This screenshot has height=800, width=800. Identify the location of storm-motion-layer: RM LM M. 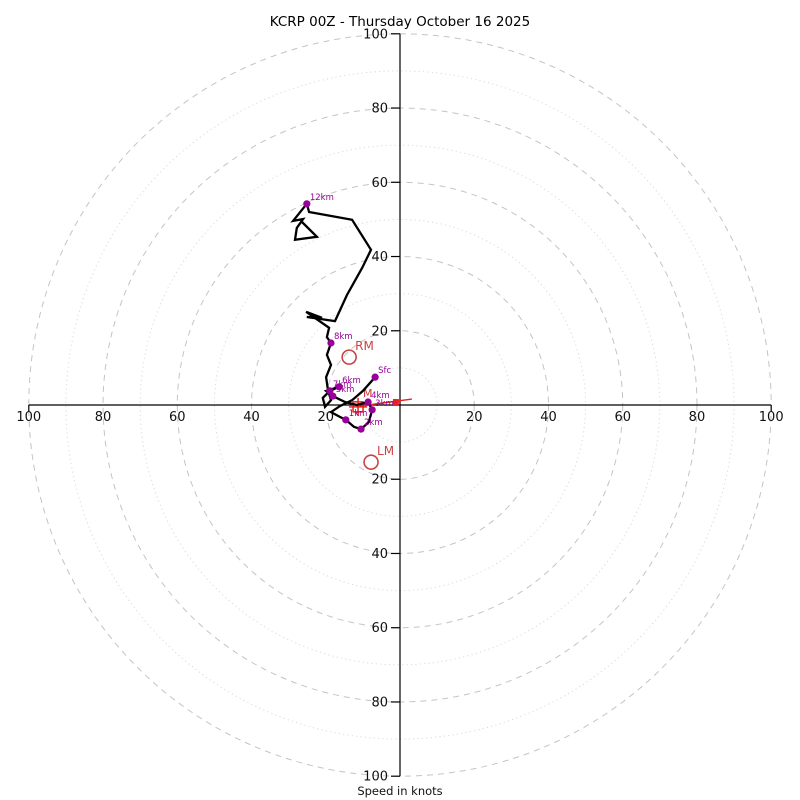
(376, 404).